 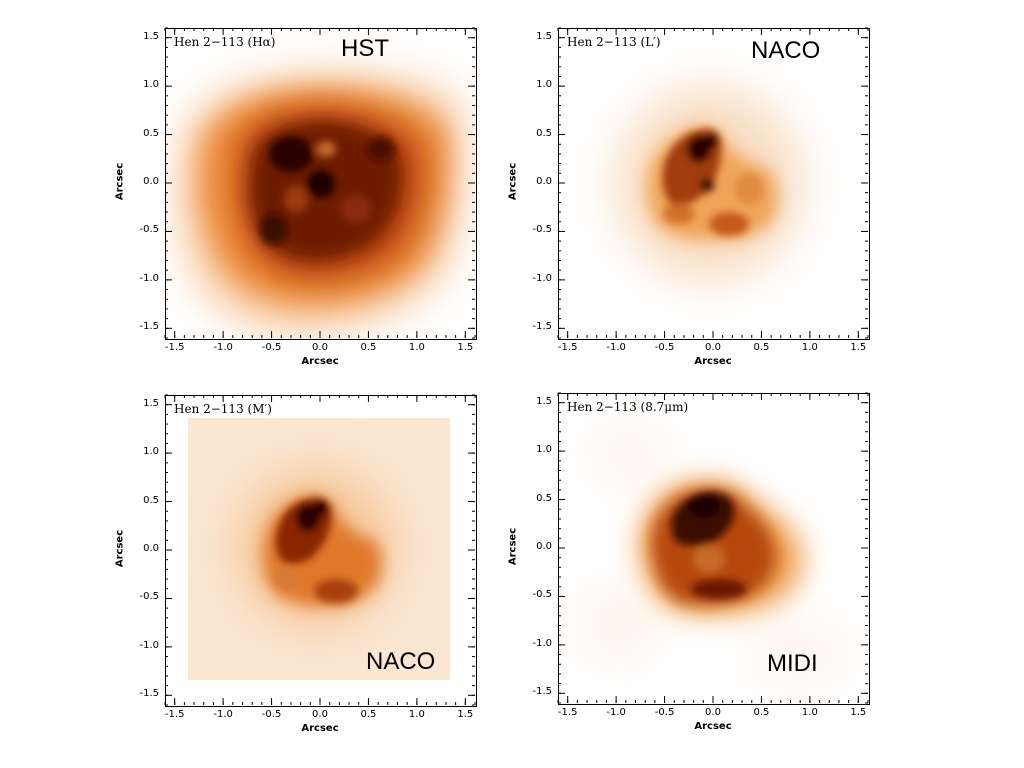 I want to click on panel-midi: Hen 2−113 (8.7μm) MIDI, so click(x=714, y=549).